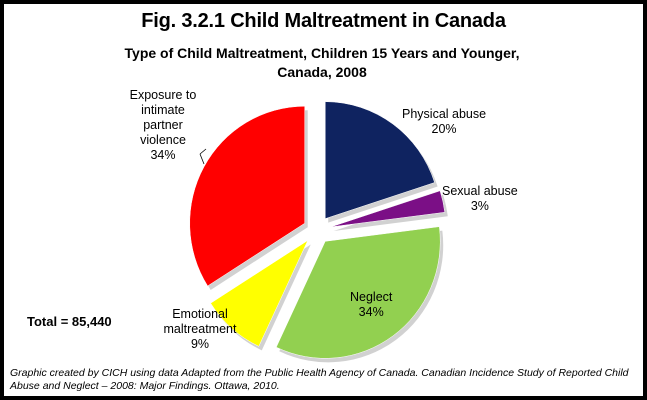 The height and width of the screenshot is (400, 647). Describe the element at coordinates (200, 321) in the screenshot. I see `slice-name: Emotional maltreatment` at that location.